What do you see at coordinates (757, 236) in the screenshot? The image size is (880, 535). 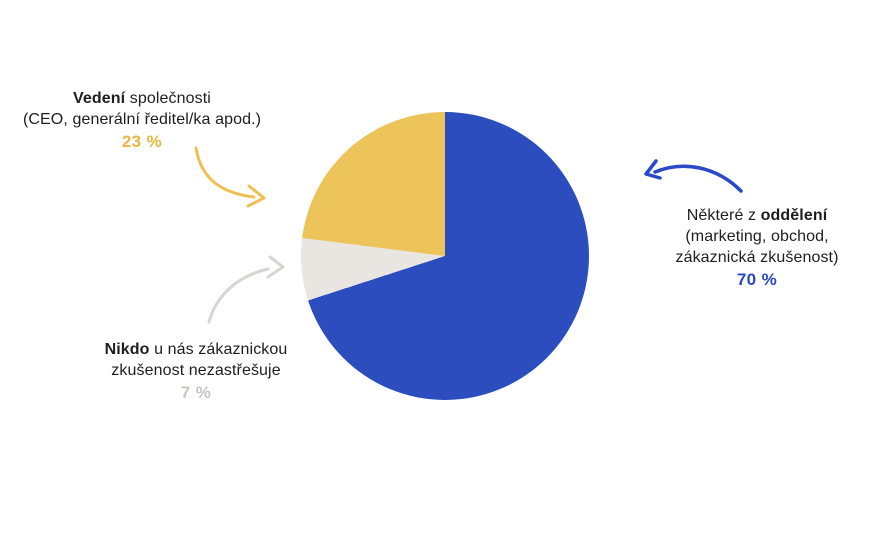 I see `label-departments-line2: (marketing, obchod,` at bounding box center [757, 236].